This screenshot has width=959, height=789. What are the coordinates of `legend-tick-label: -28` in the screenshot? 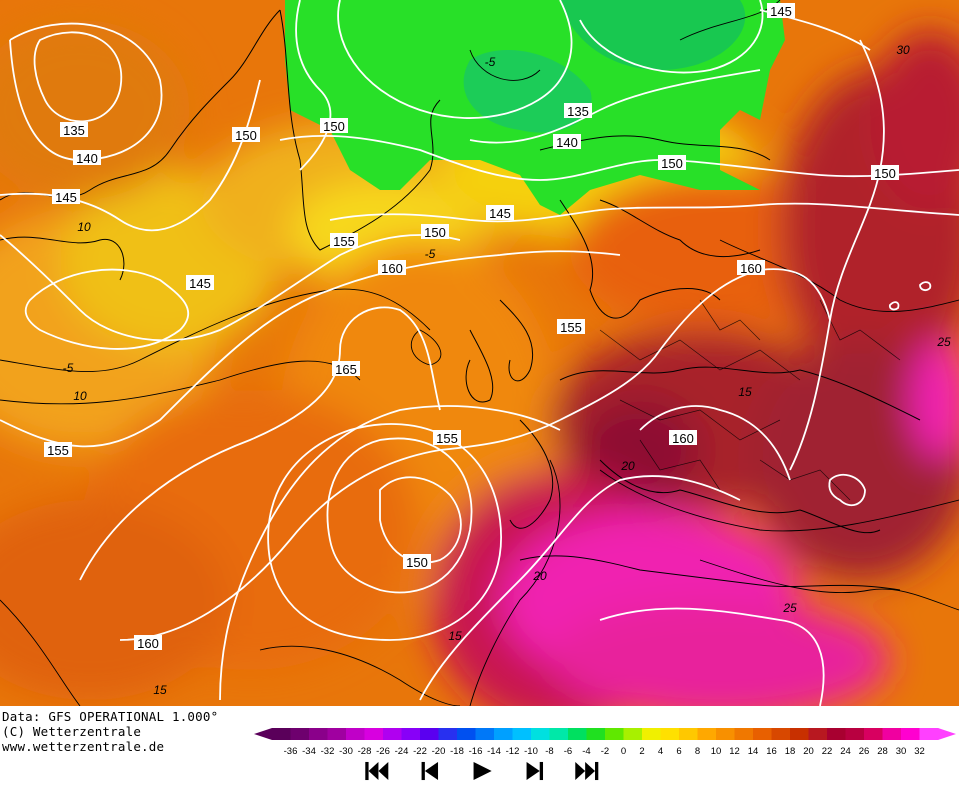 It's located at (365, 751).